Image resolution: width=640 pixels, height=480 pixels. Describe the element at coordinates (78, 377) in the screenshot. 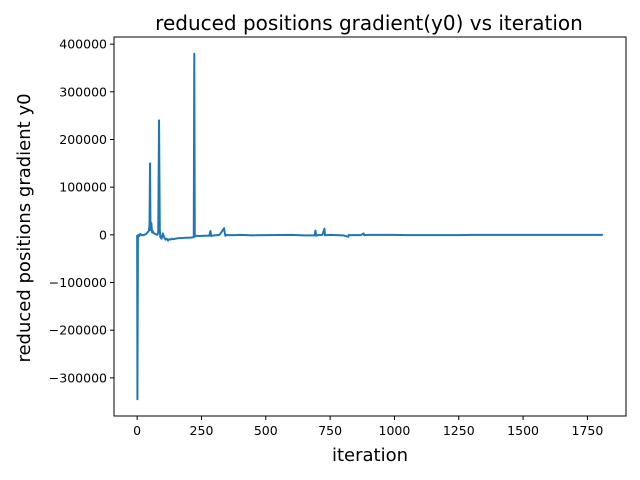

I see `y-tick-label: −300000` at that location.